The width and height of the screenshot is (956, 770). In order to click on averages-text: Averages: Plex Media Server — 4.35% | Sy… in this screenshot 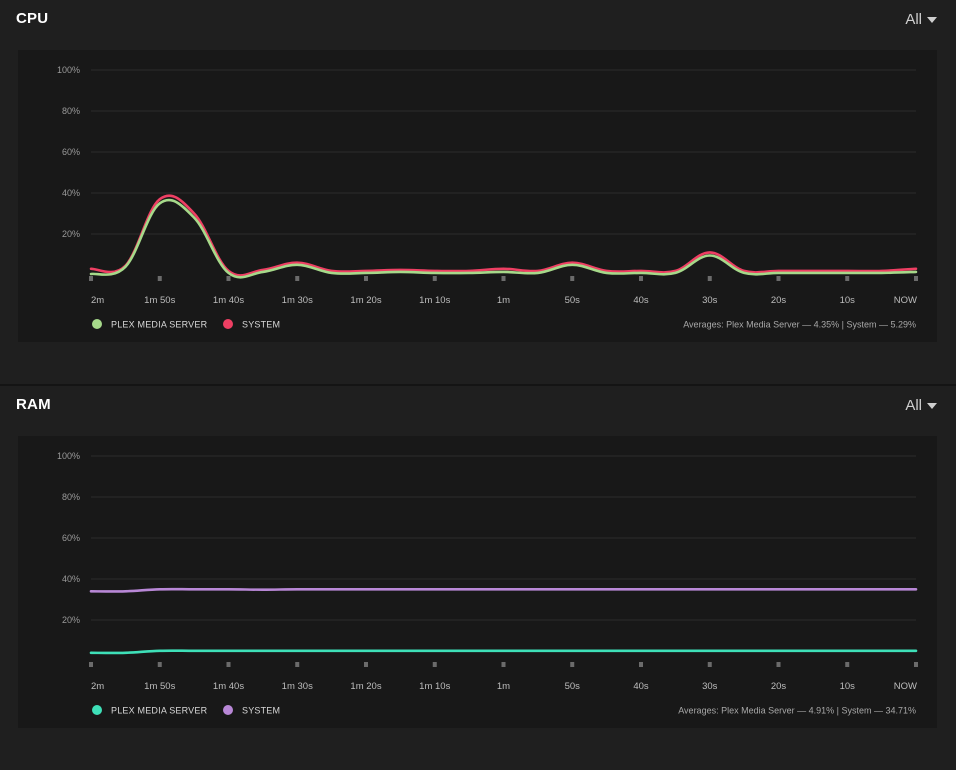, I will do `click(799, 325)`.